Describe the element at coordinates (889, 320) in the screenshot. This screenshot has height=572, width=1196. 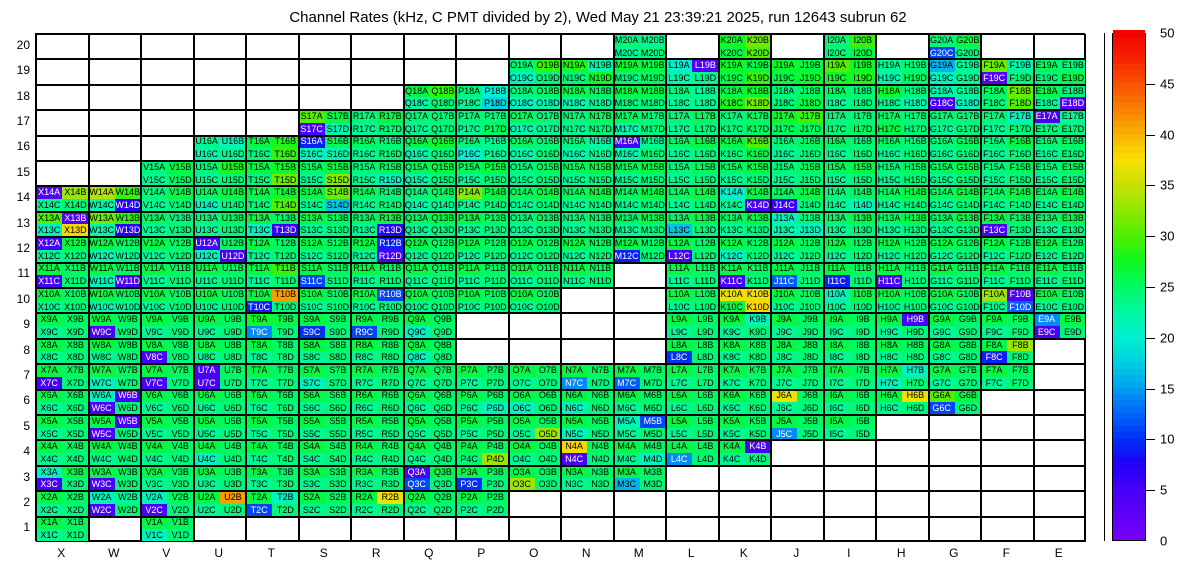
I see `channel-pad: H9A` at that location.